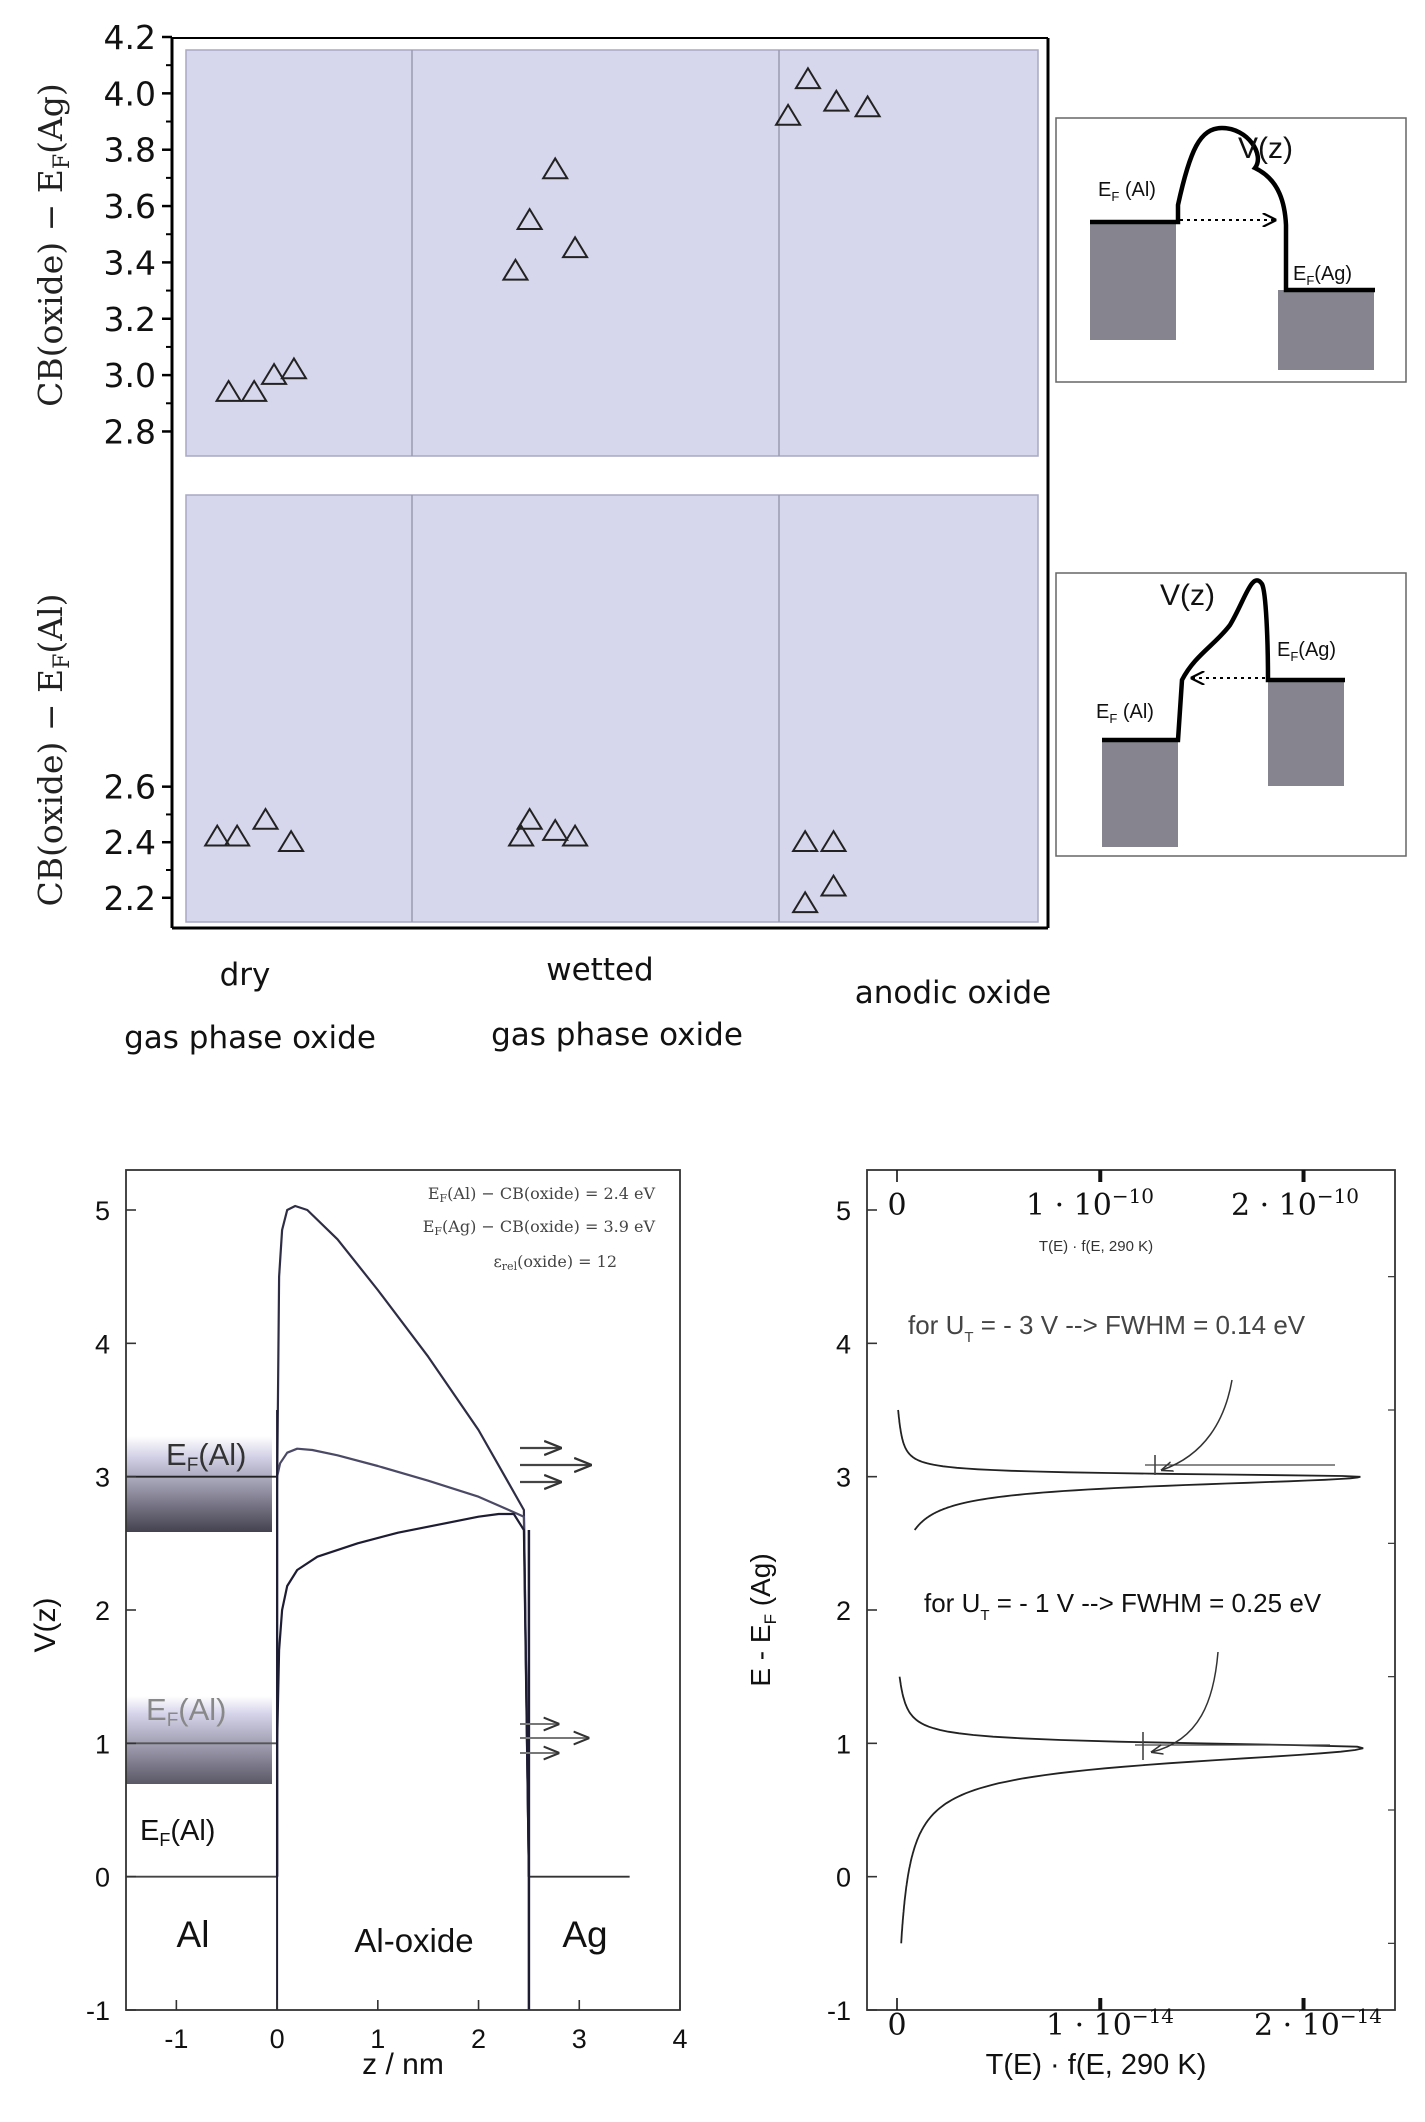  What do you see at coordinates (1185, 1701) in the screenshot?
I see `fwhm-pointer-lower` at bounding box center [1185, 1701].